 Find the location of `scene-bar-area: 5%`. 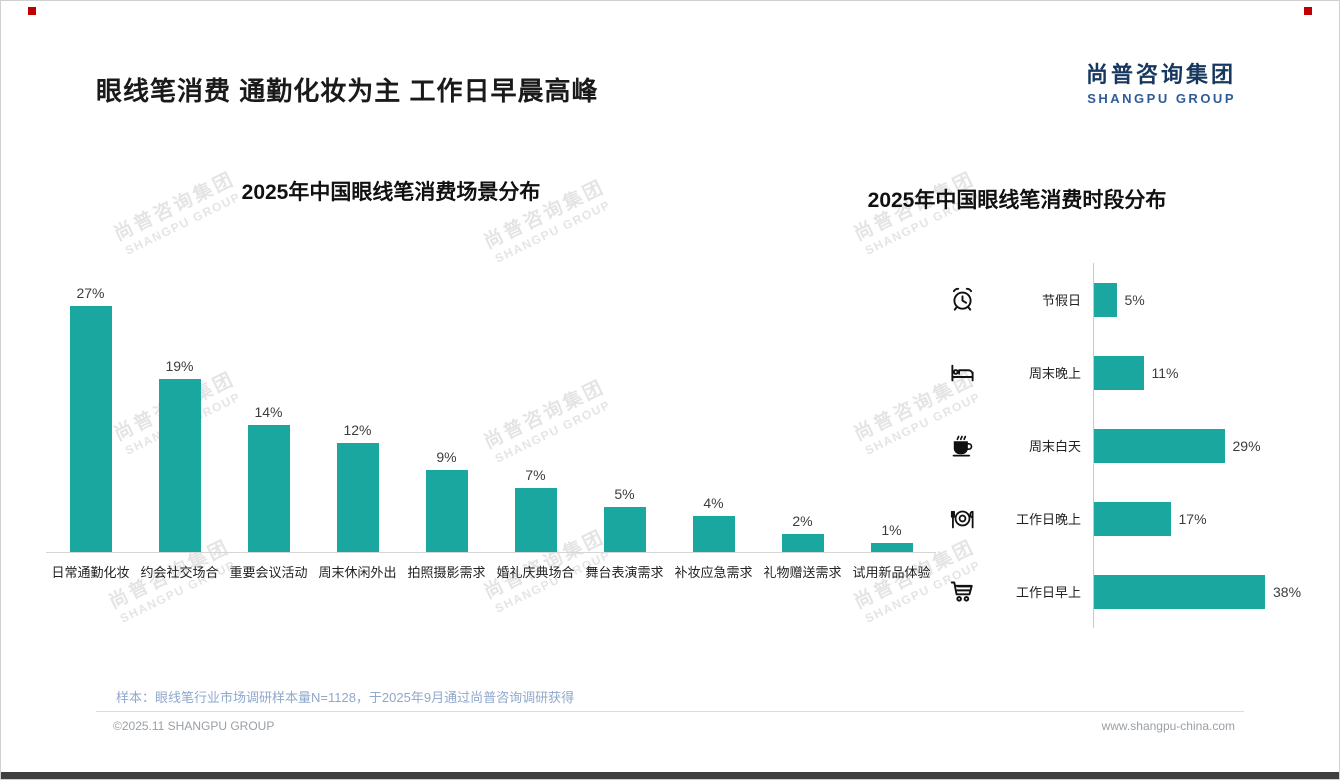

scene-bar-area: 5% is located at coordinates (624, 417).